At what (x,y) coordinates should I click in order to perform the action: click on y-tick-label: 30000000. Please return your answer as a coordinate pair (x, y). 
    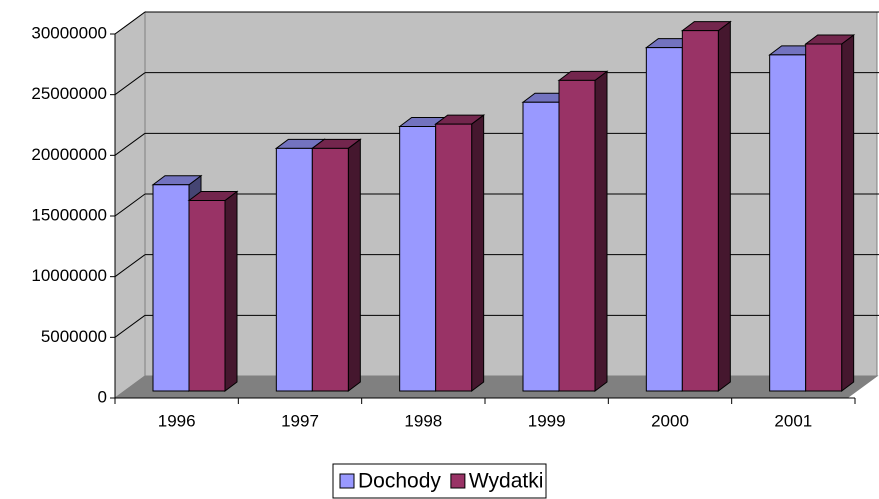
    Looking at the image, I should click on (69, 32).